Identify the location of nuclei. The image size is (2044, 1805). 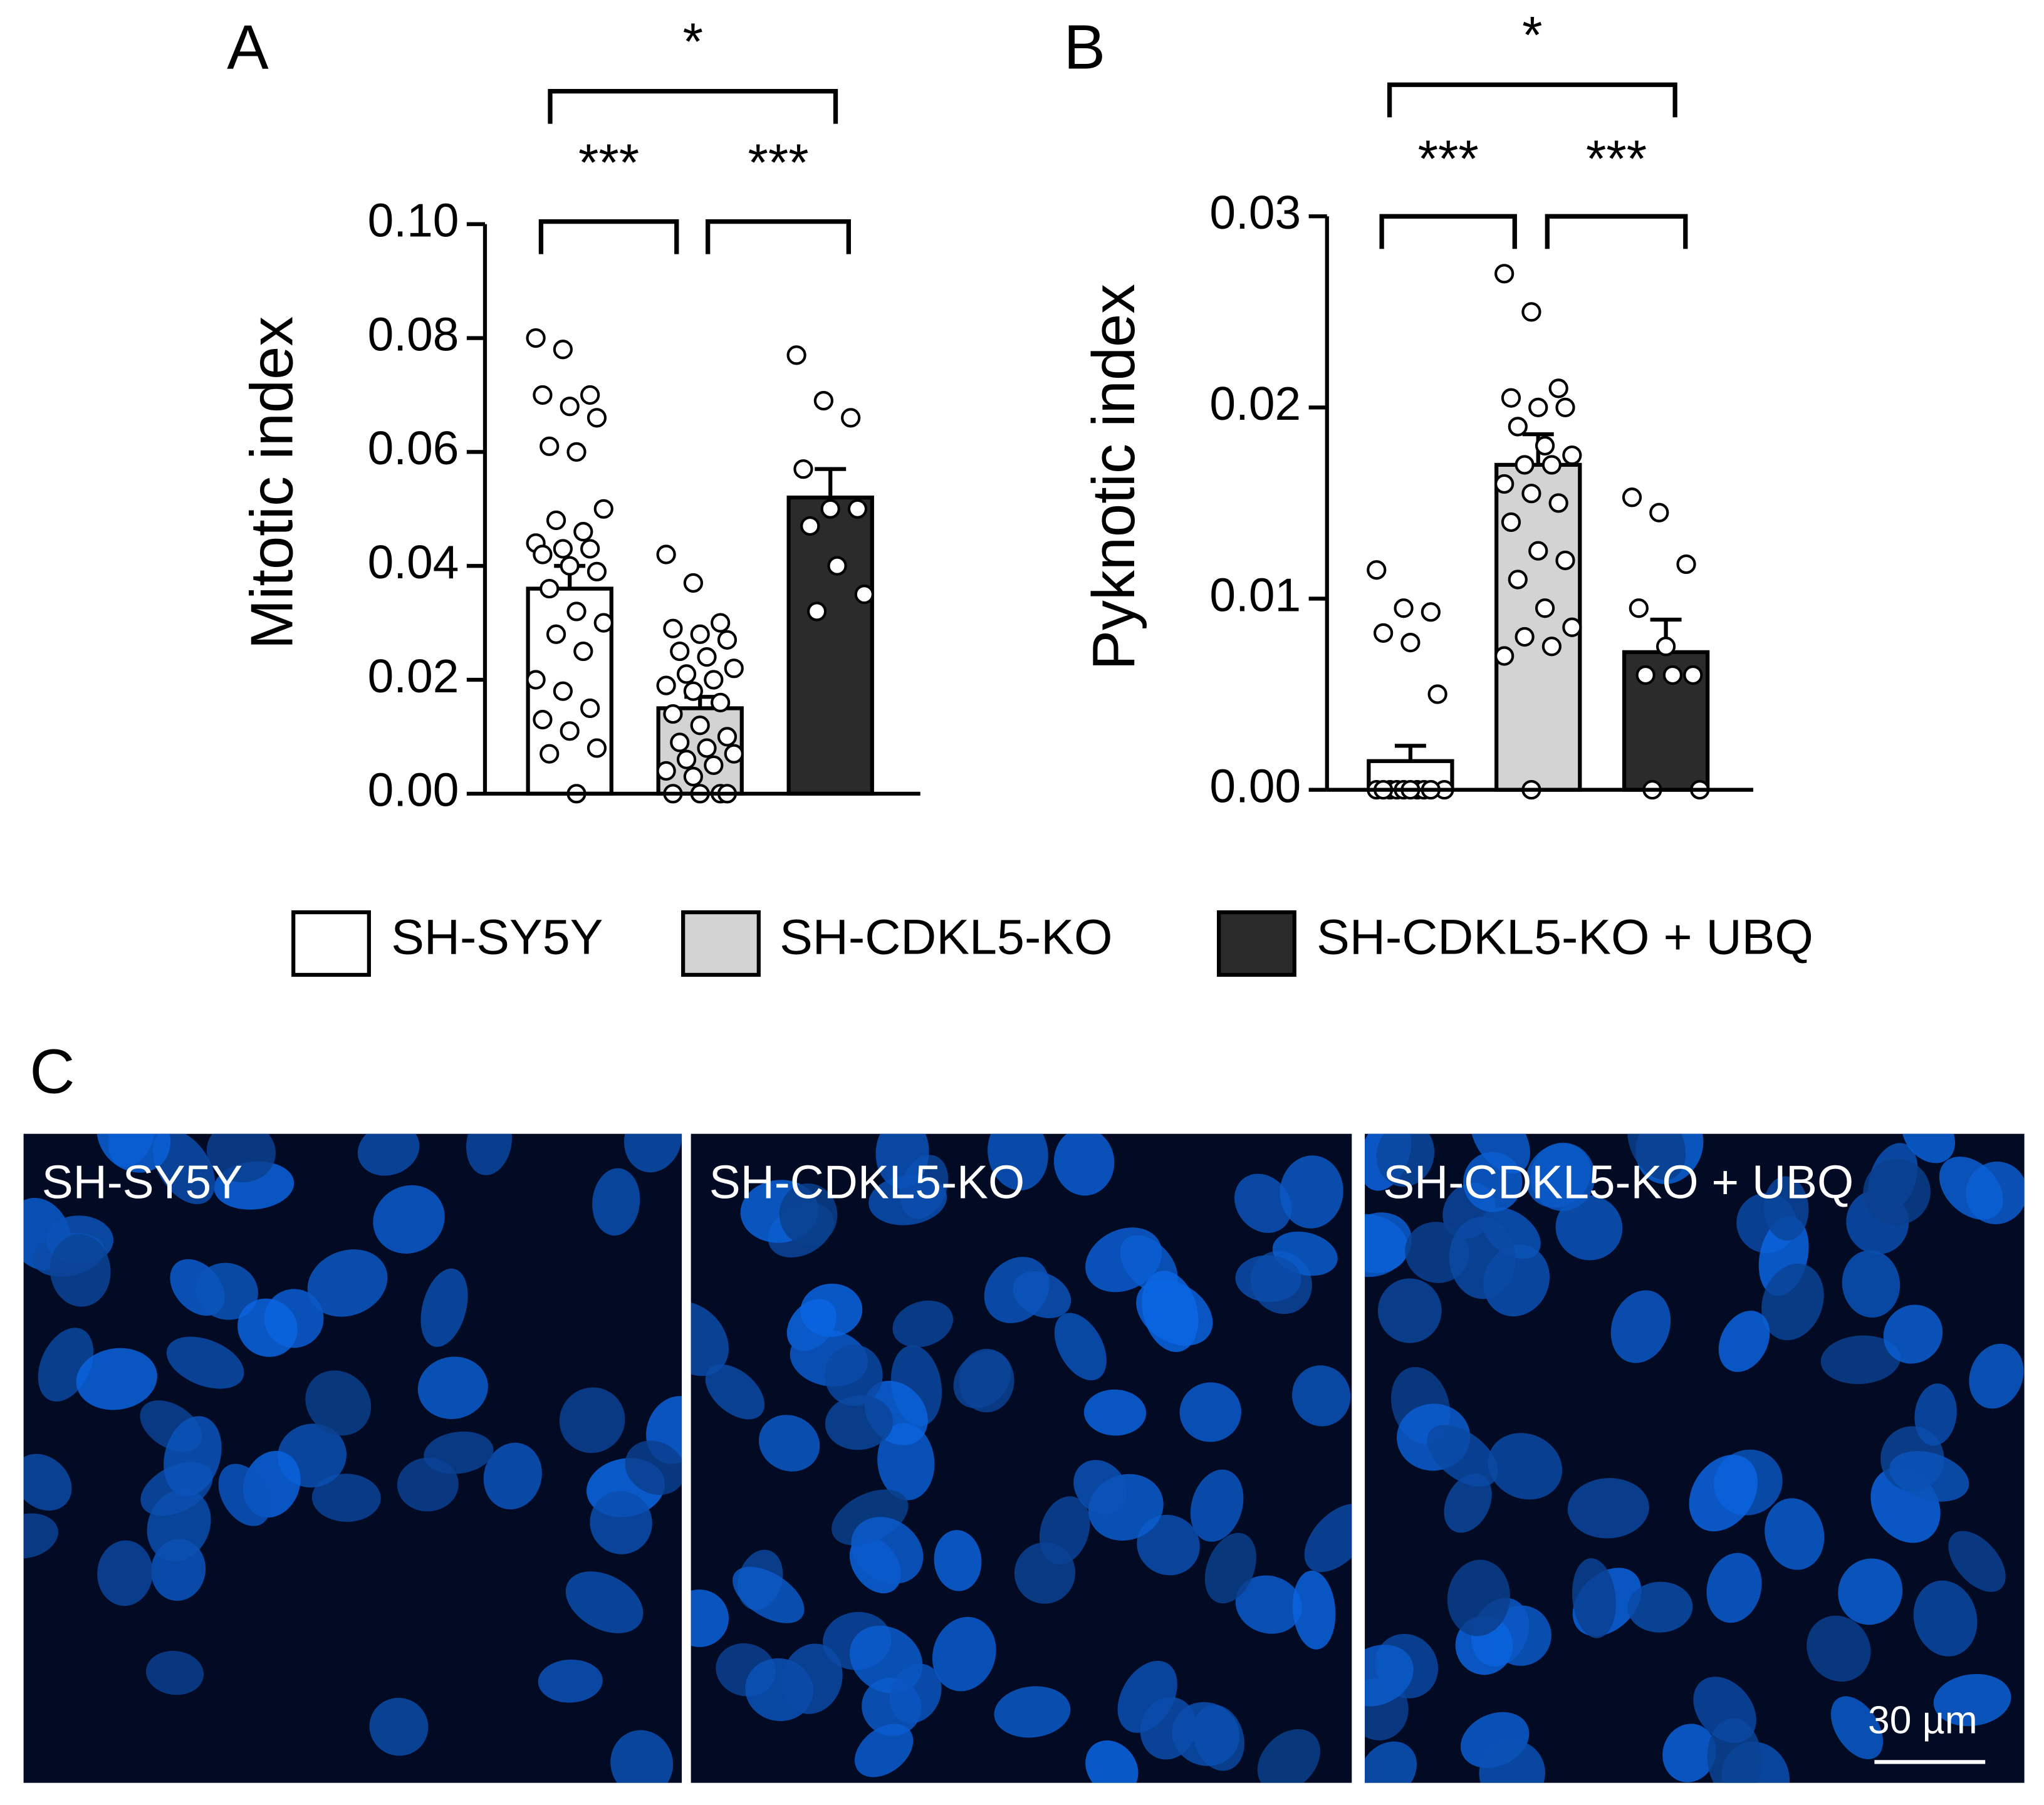
(1021, 1458).